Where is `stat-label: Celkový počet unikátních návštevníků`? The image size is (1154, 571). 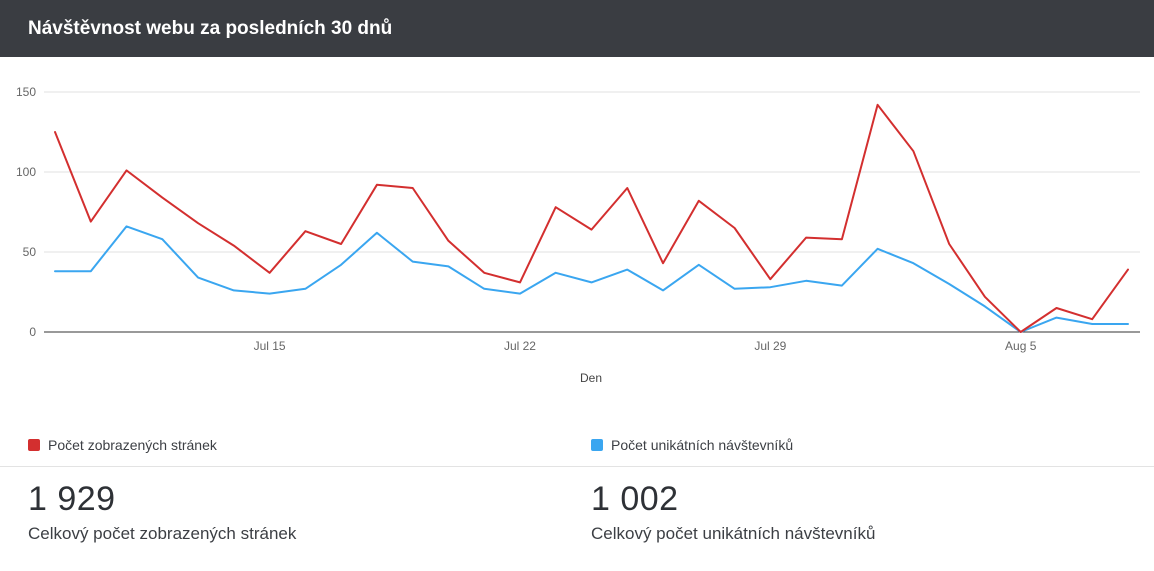 stat-label: Celkový počet unikátních návštevníků is located at coordinates (733, 533).